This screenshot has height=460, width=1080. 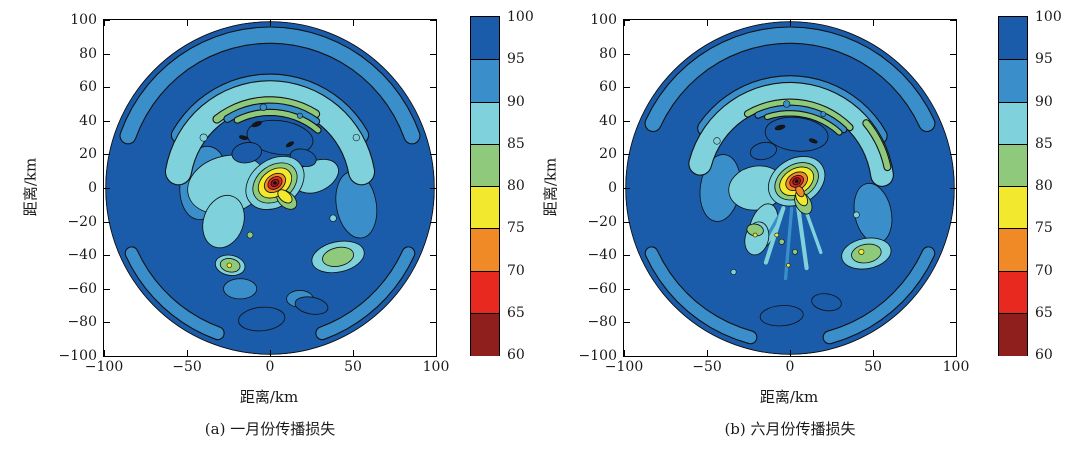 What do you see at coordinates (516, 143) in the screenshot?
I see `colorbar-label: 85` at bounding box center [516, 143].